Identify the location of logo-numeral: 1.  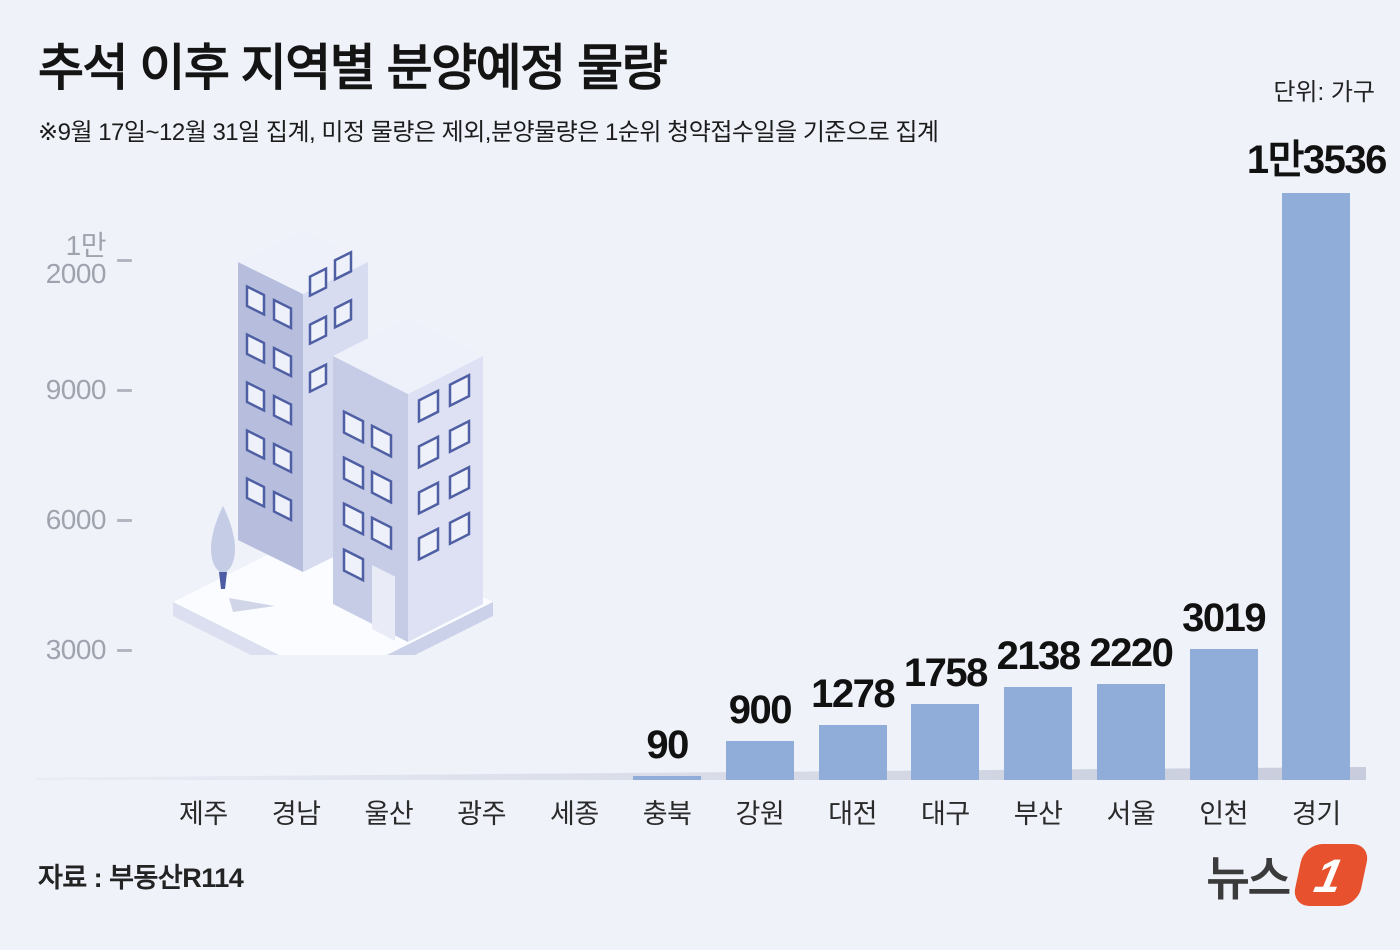
(1329, 874).